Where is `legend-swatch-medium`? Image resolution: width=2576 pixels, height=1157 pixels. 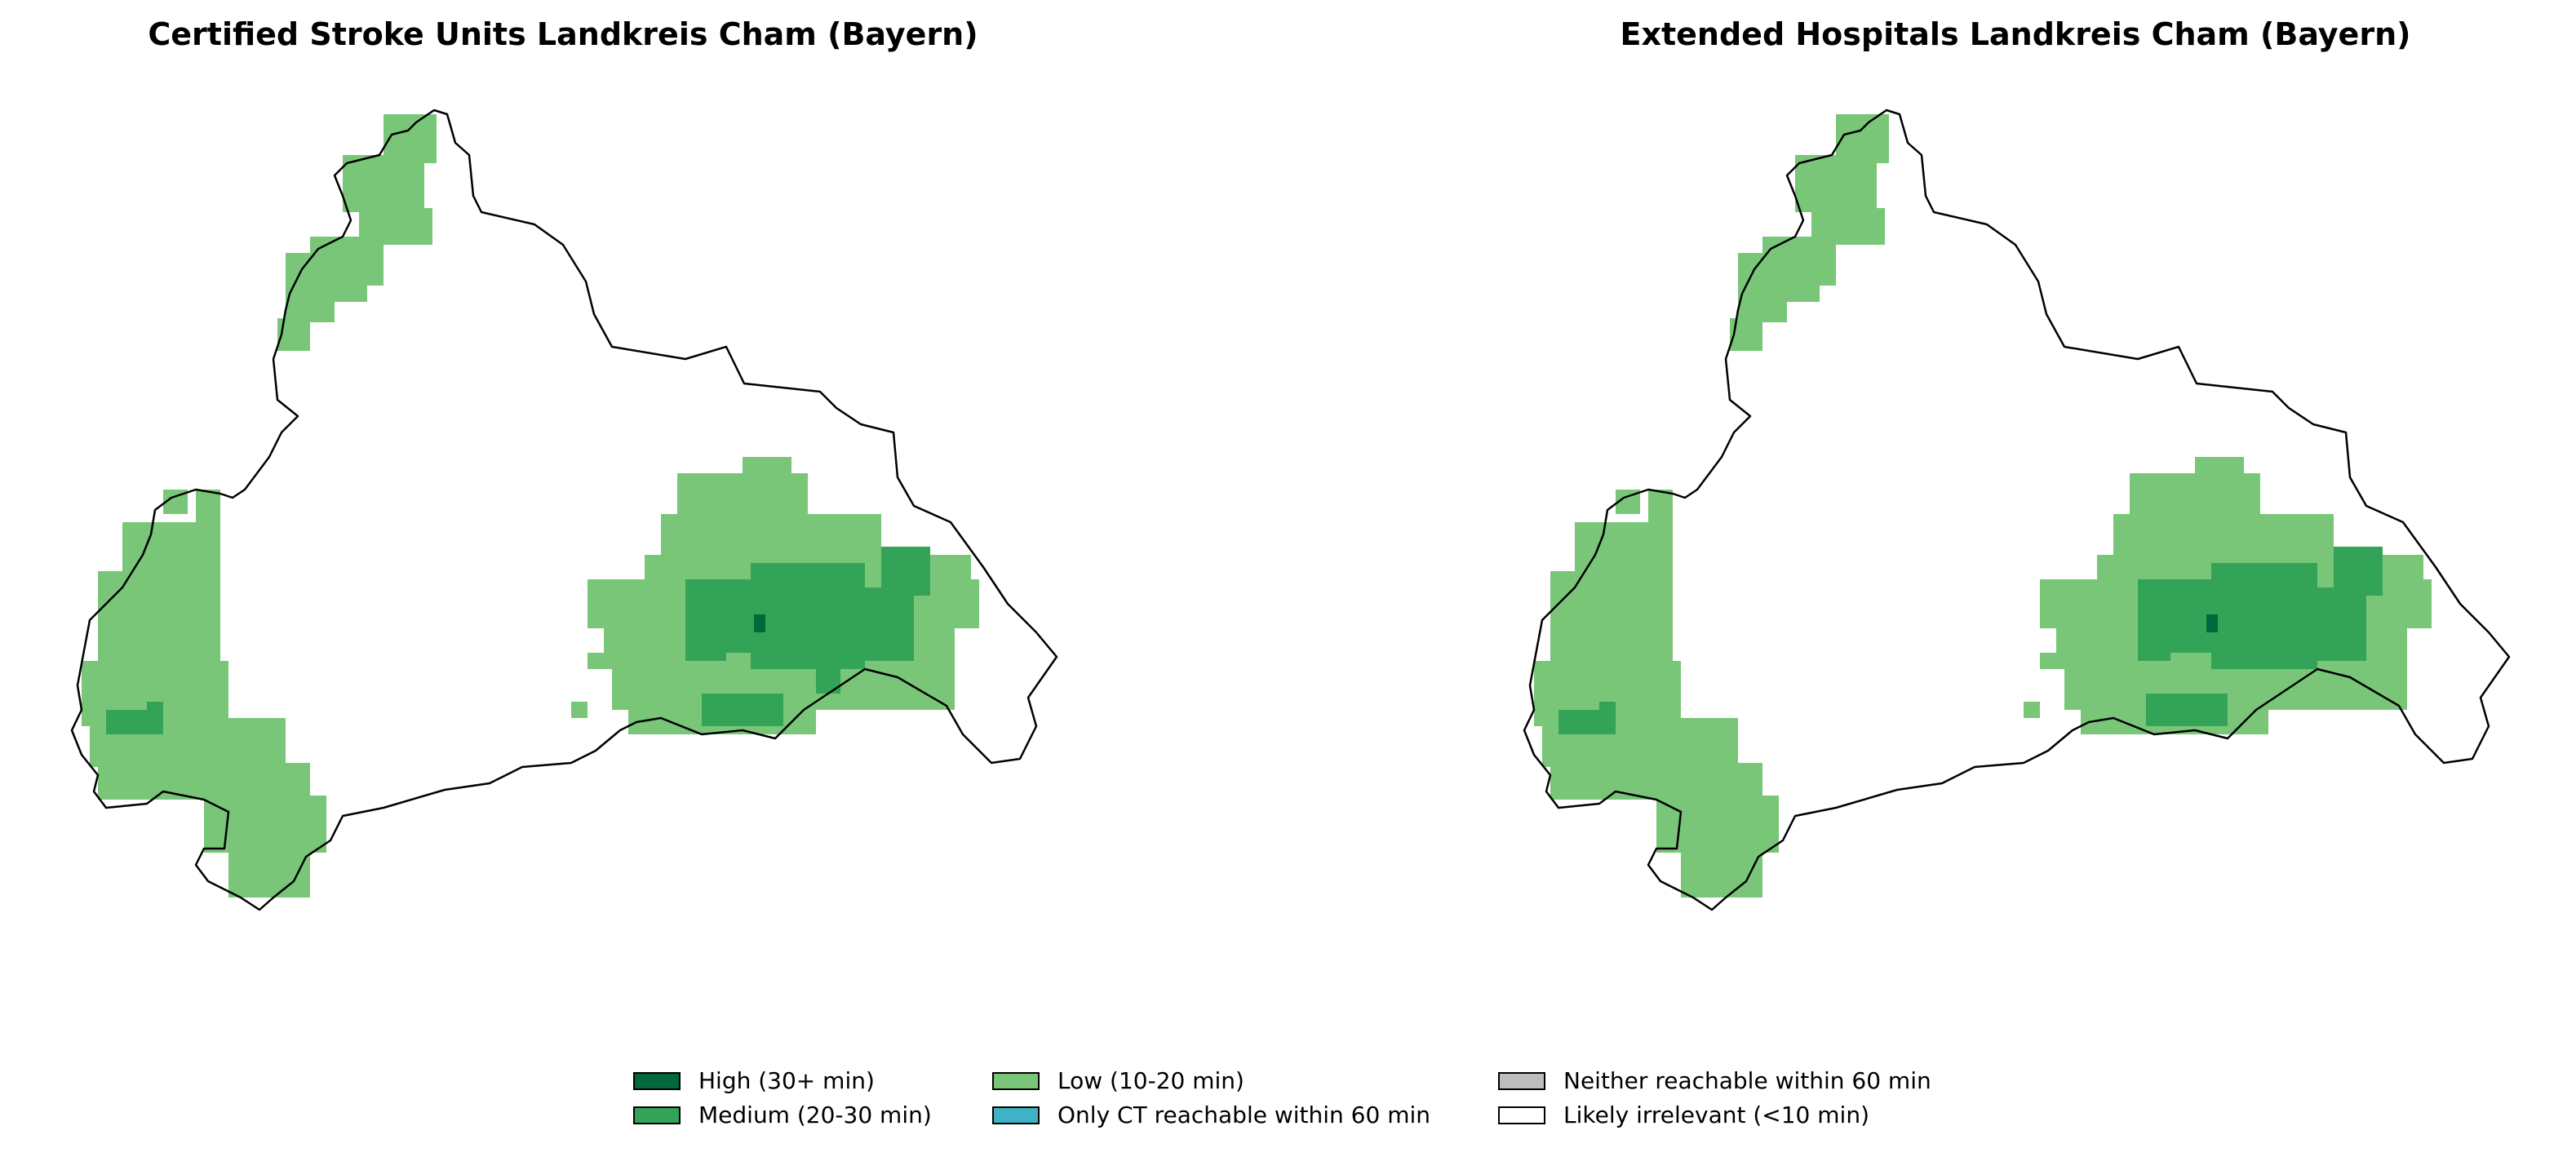
legend-swatch-medium is located at coordinates (657, 1115).